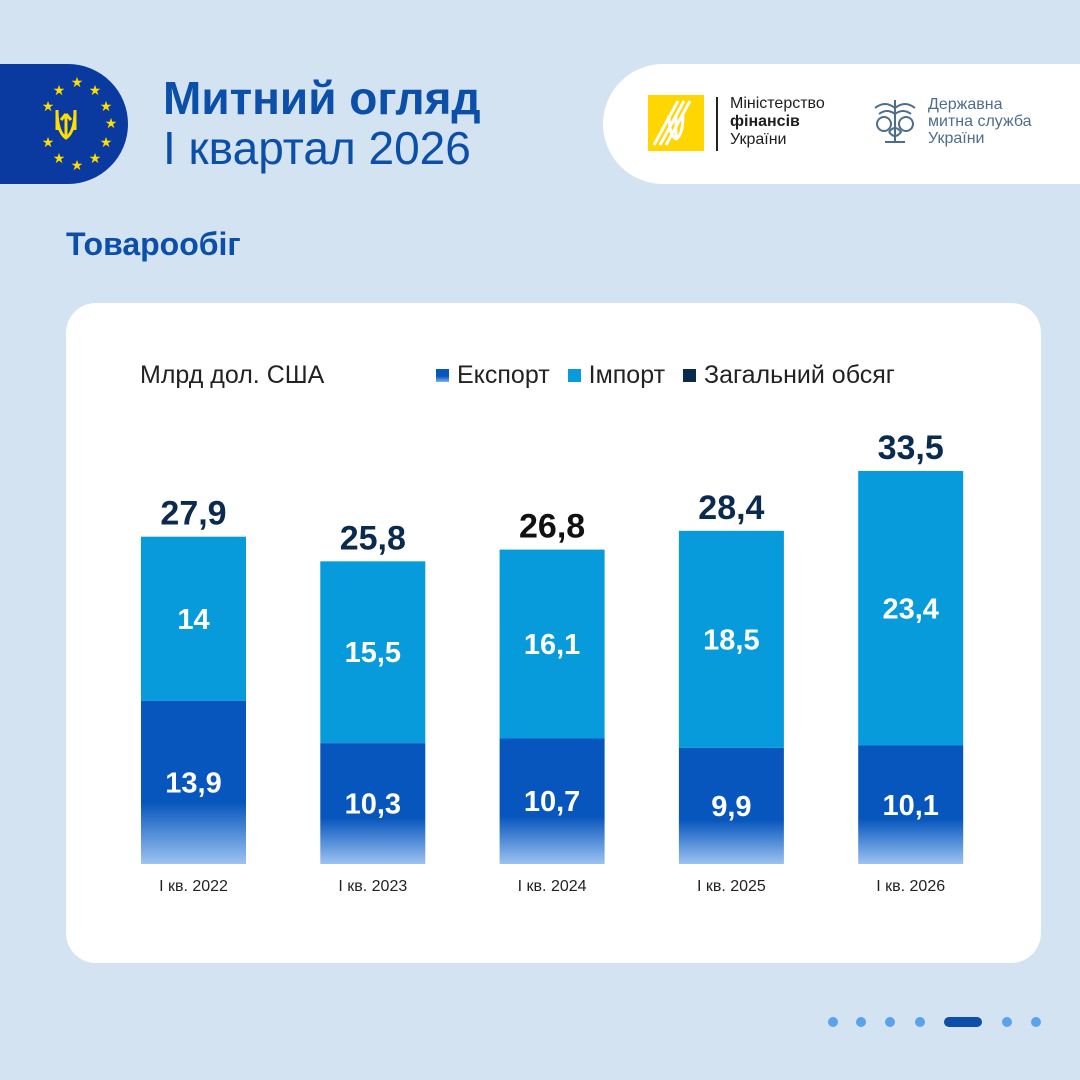 The width and height of the screenshot is (1080, 1080). What do you see at coordinates (676, 123) in the screenshot?
I see `ministry-of-finance-logo-icon` at bounding box center [676, 123].